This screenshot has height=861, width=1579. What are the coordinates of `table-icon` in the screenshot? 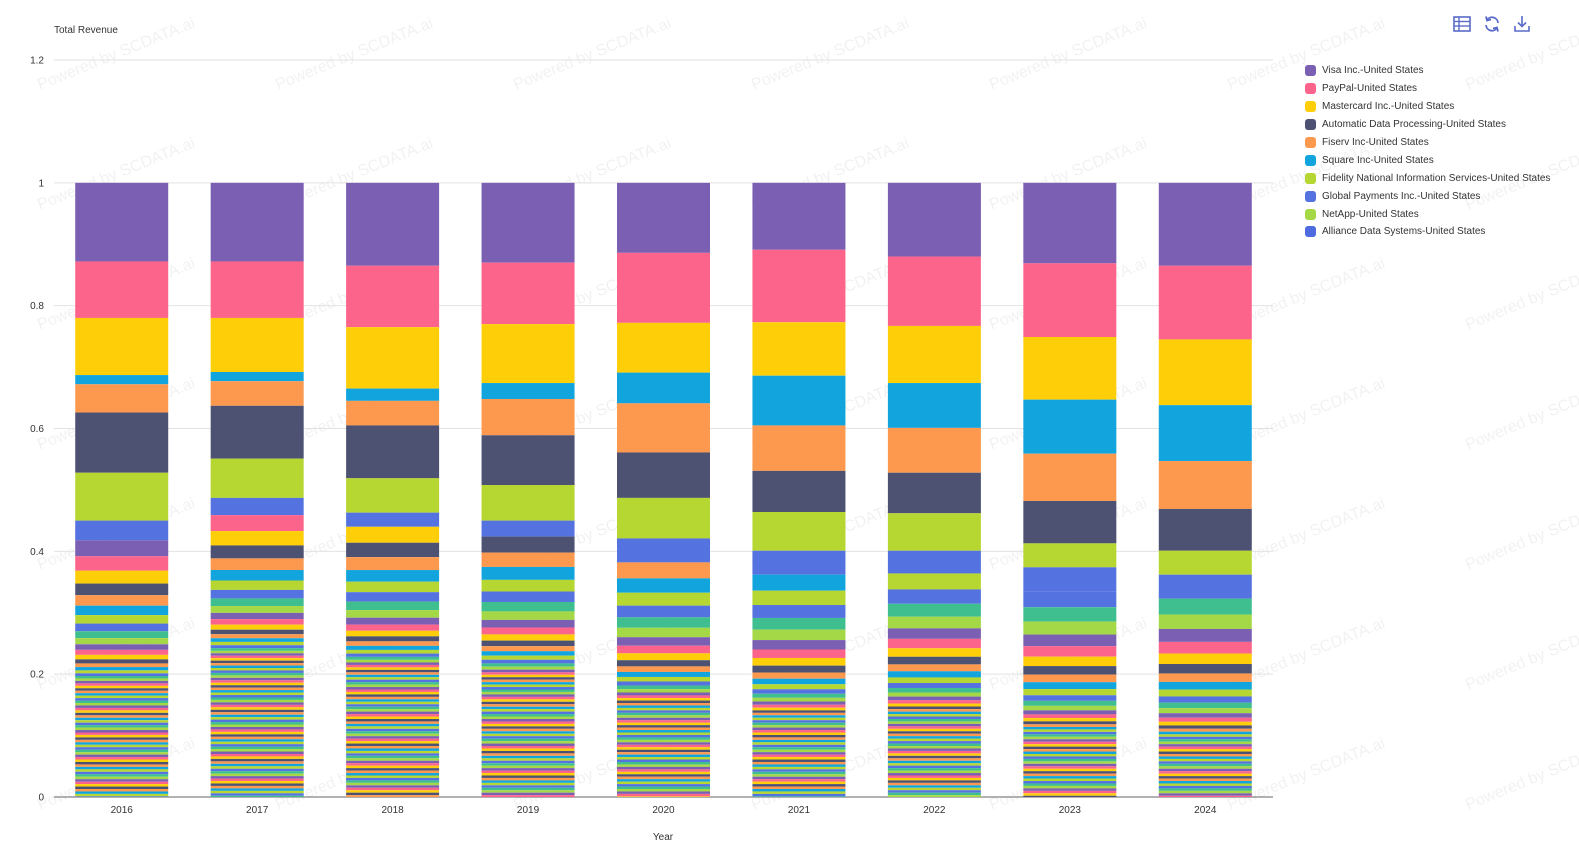 It's located at (1462, 24).